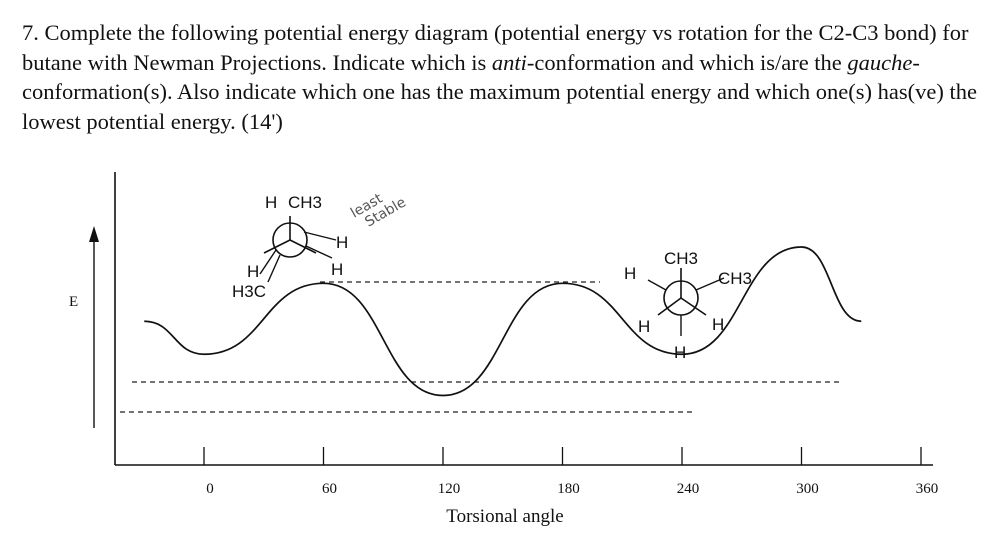 This screenshot has width=988, height=544. Describe the element at coordinates (657, 285) in the screenshot. I see `newman-2-bond-upleft` at that location.